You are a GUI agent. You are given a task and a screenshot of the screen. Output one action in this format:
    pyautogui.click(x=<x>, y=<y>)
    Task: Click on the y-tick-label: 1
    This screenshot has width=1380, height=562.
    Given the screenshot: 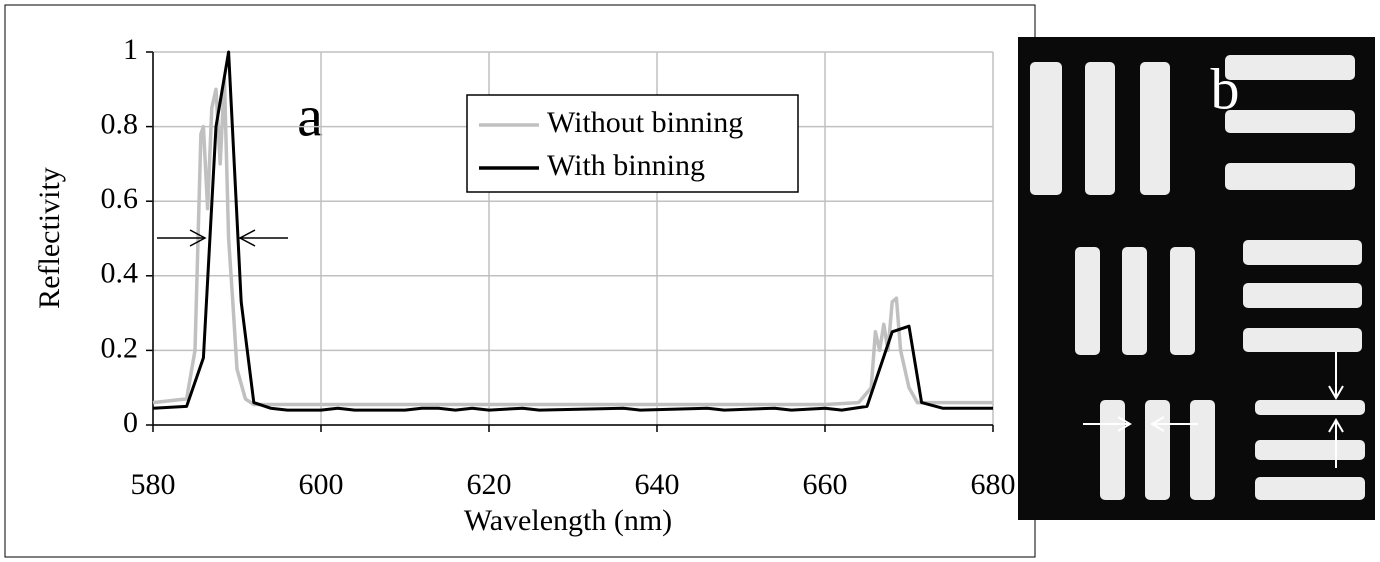 What is the action you would take?
    pyautogui.click(x=130, y=49)
    